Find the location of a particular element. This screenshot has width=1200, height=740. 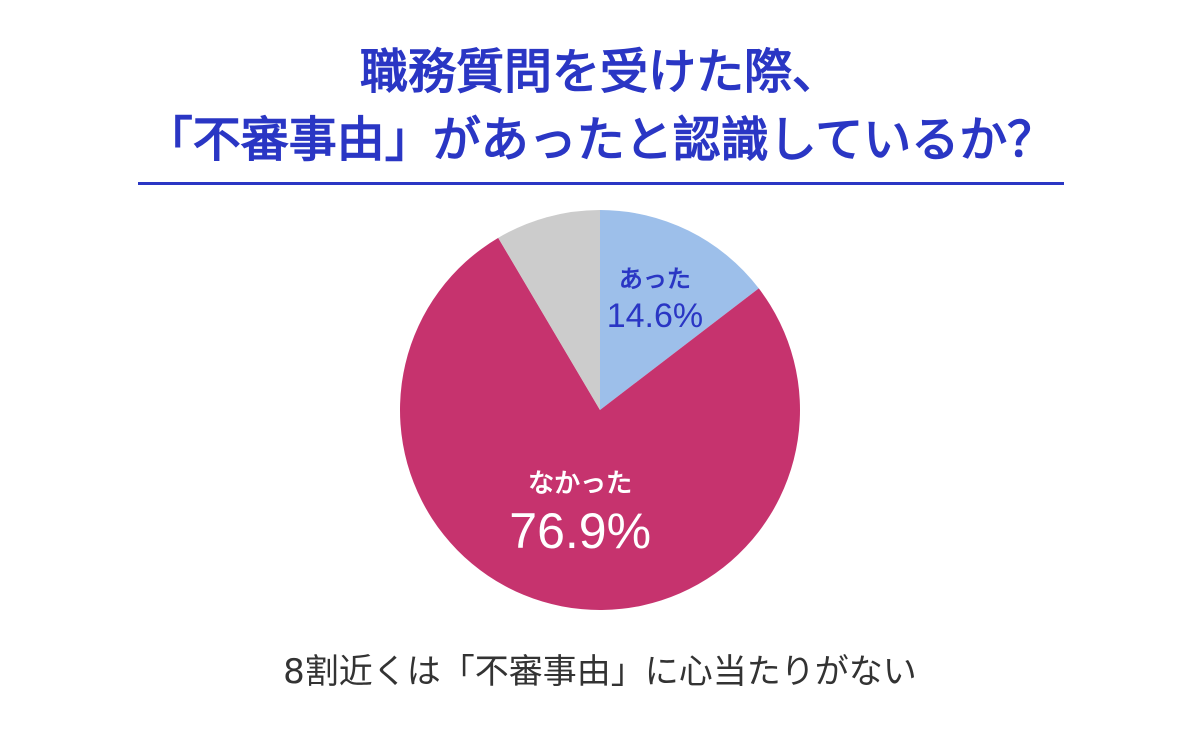

slice-value-0: 14.6% is located at coordinates (655, 316).